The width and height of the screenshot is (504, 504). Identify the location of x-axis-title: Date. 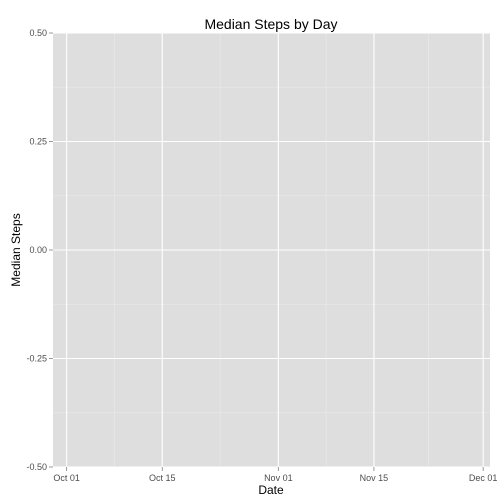
(271, 490).